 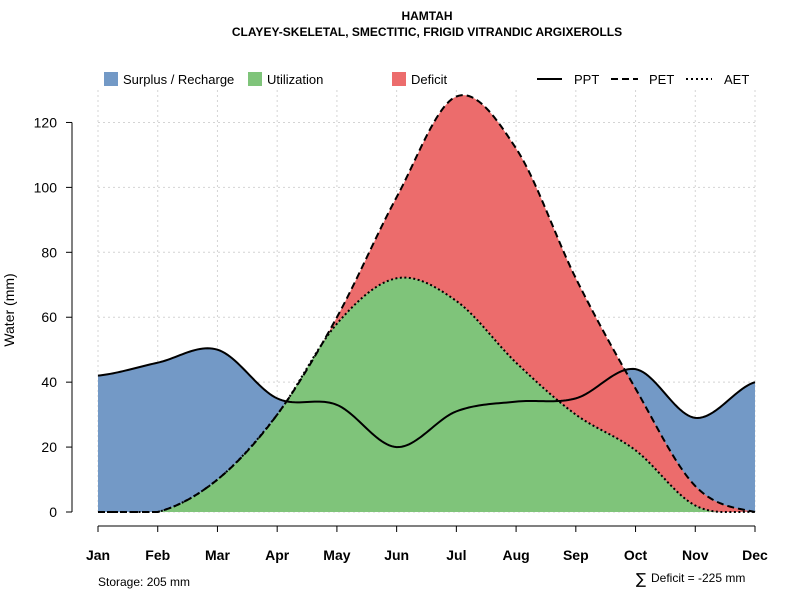 I want to click on x-tick-label-dec: Dec, so click(x=755, y=555).